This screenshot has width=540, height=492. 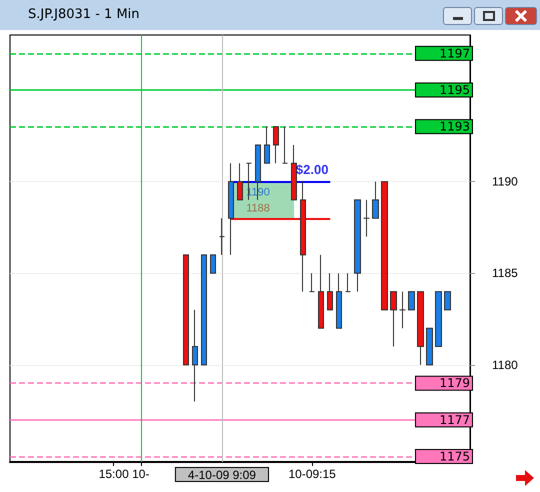 What do you see at coordinates (222, 475) in the screenshot?
I see `x-tick-label: 4-10-09 9:09` at bounding box center [222, 475].